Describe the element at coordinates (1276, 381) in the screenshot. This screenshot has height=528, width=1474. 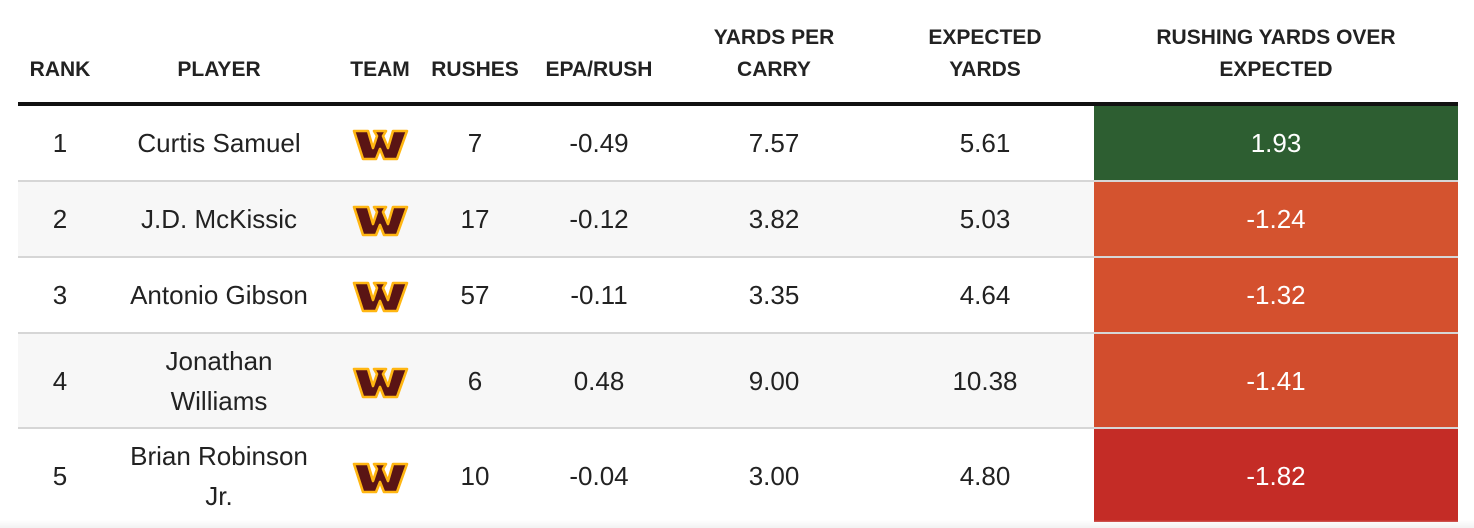
I see `ryoe-cell: -1.41` at that location.